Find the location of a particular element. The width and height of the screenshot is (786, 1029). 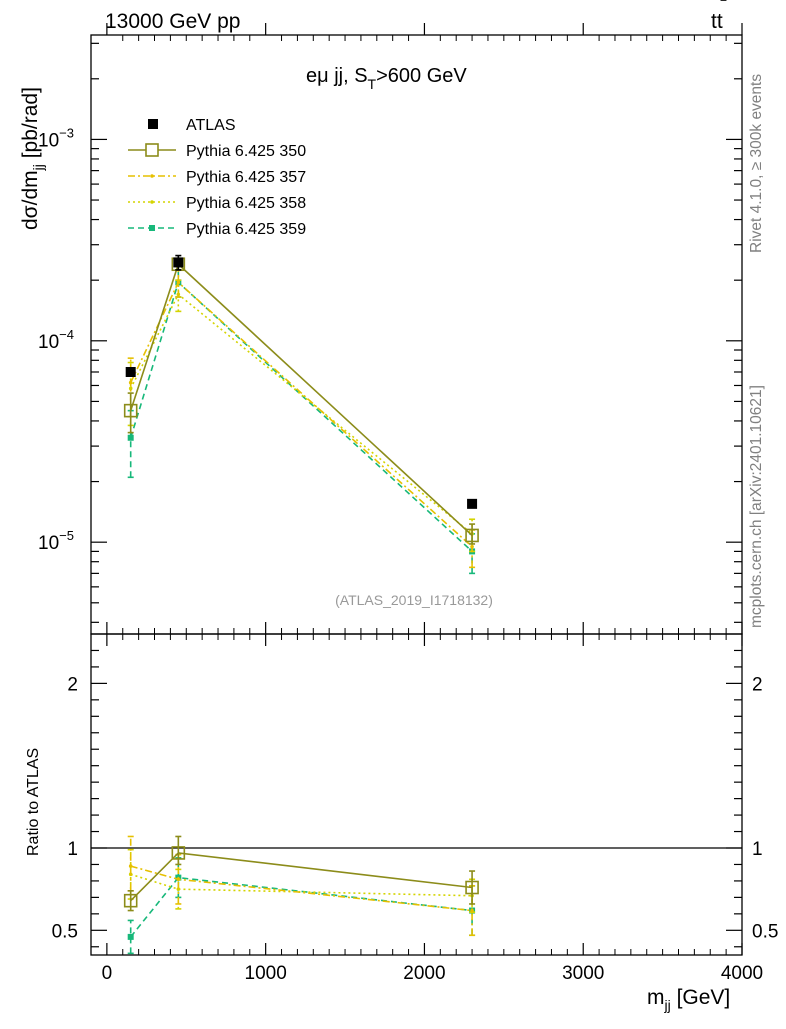

ratio-y-tick-label-left: 1 is located at coordinates (72, 849).